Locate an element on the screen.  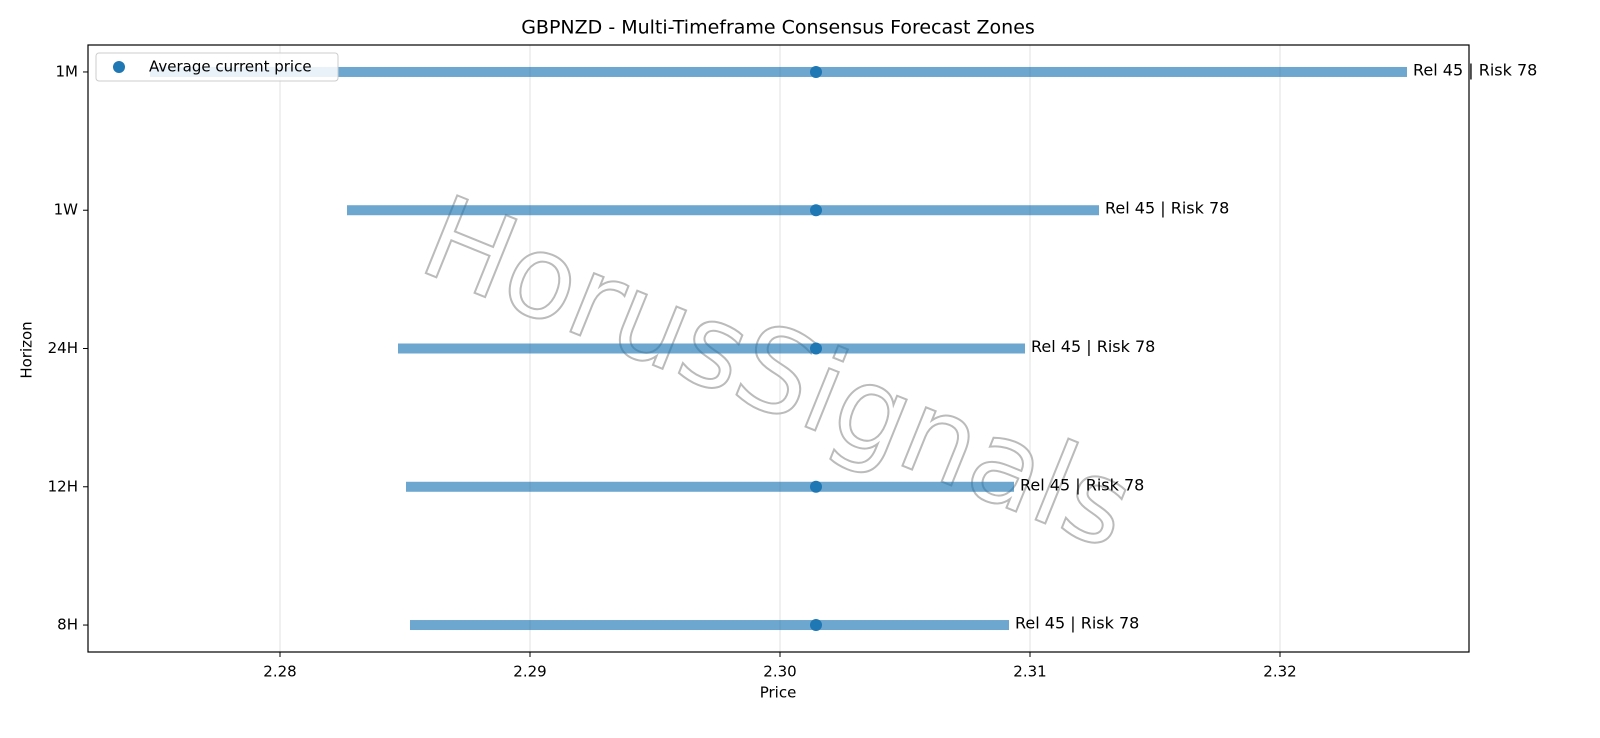
x-tick-label: 2.32 is located at coordinates (1279, 672).